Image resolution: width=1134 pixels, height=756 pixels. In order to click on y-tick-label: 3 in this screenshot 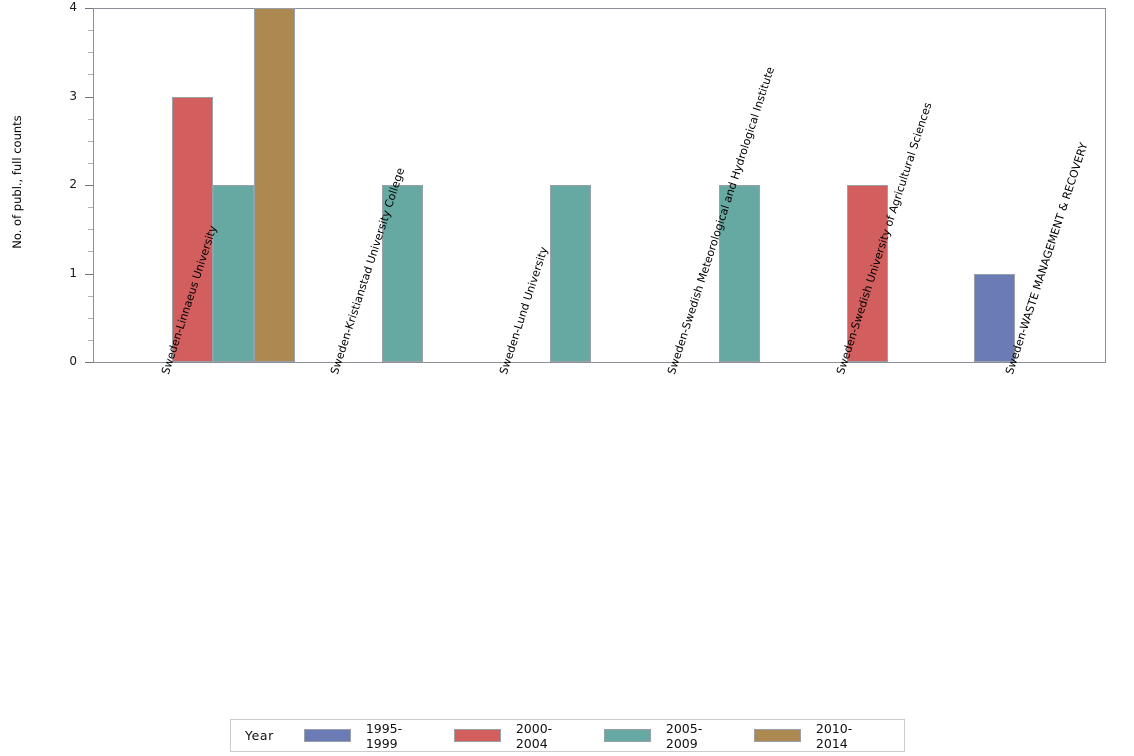, I will do `click(73, 95)`.